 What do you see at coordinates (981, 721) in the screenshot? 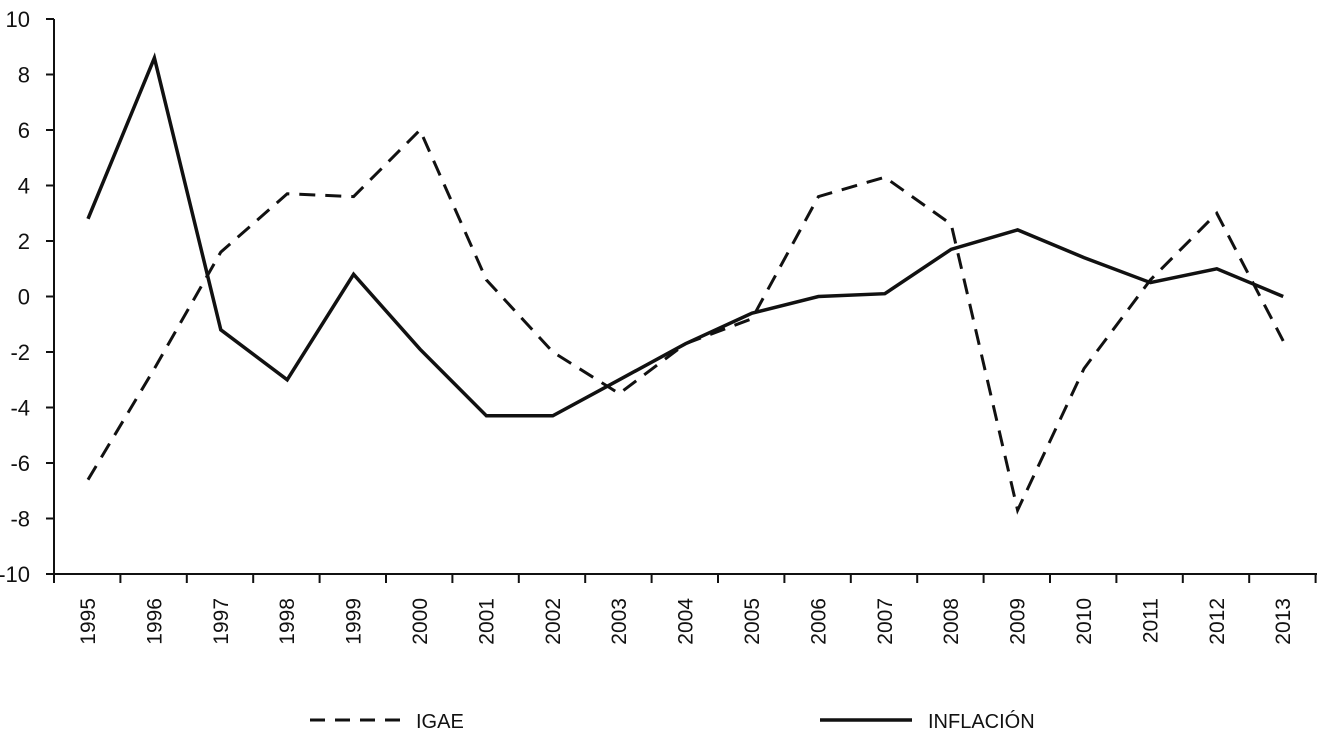
I see `legend-label-inflacion: INFLACIÓN` at bounding box center [981, 721].